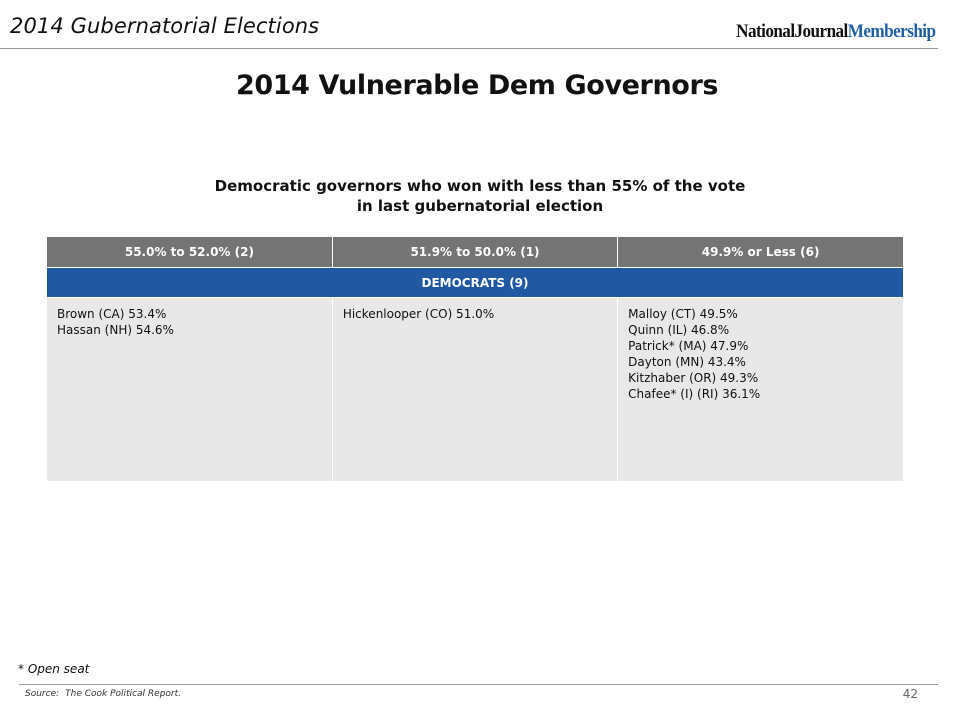  Describe the element at coordinates (688, 346) in the screenshot. I see `governor-entry: Patrick* (MA) 47.9%` at that location.